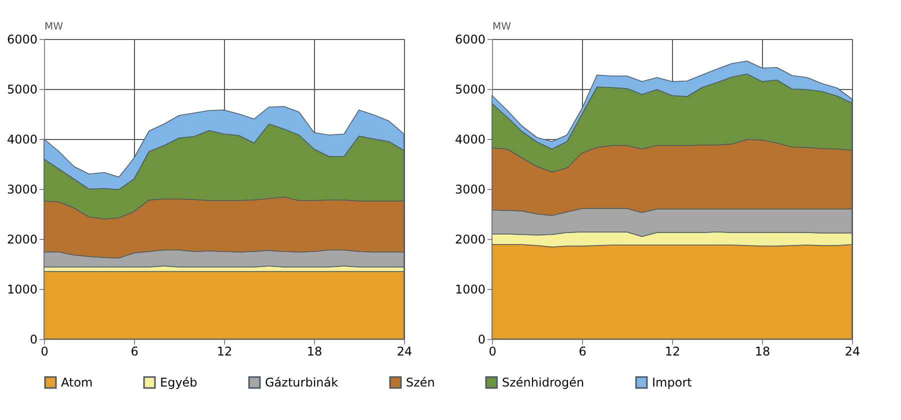 The width and height of the screenshot is (901, 420). I want to click on legend-label: Atom, so click(77, 383).